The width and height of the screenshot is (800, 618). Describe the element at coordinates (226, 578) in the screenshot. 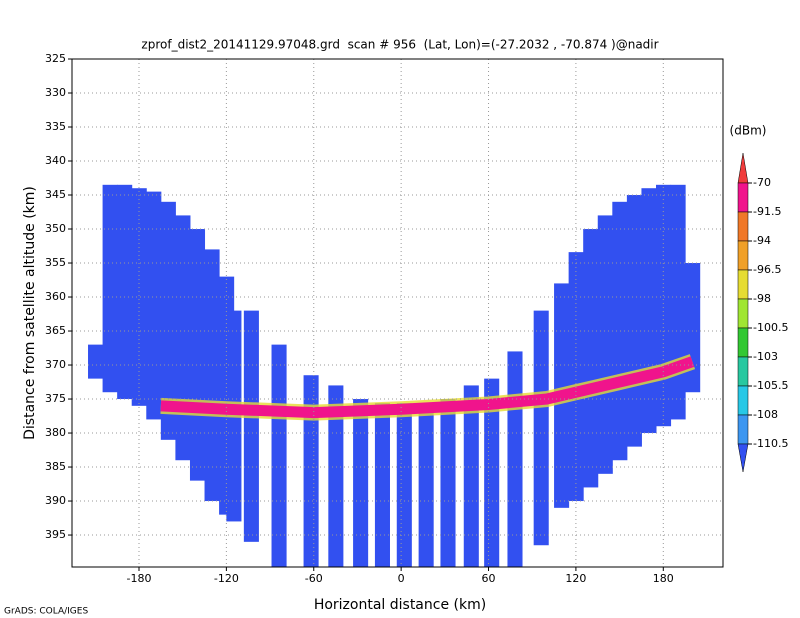

I see `x-tick-label: -120` at that location.